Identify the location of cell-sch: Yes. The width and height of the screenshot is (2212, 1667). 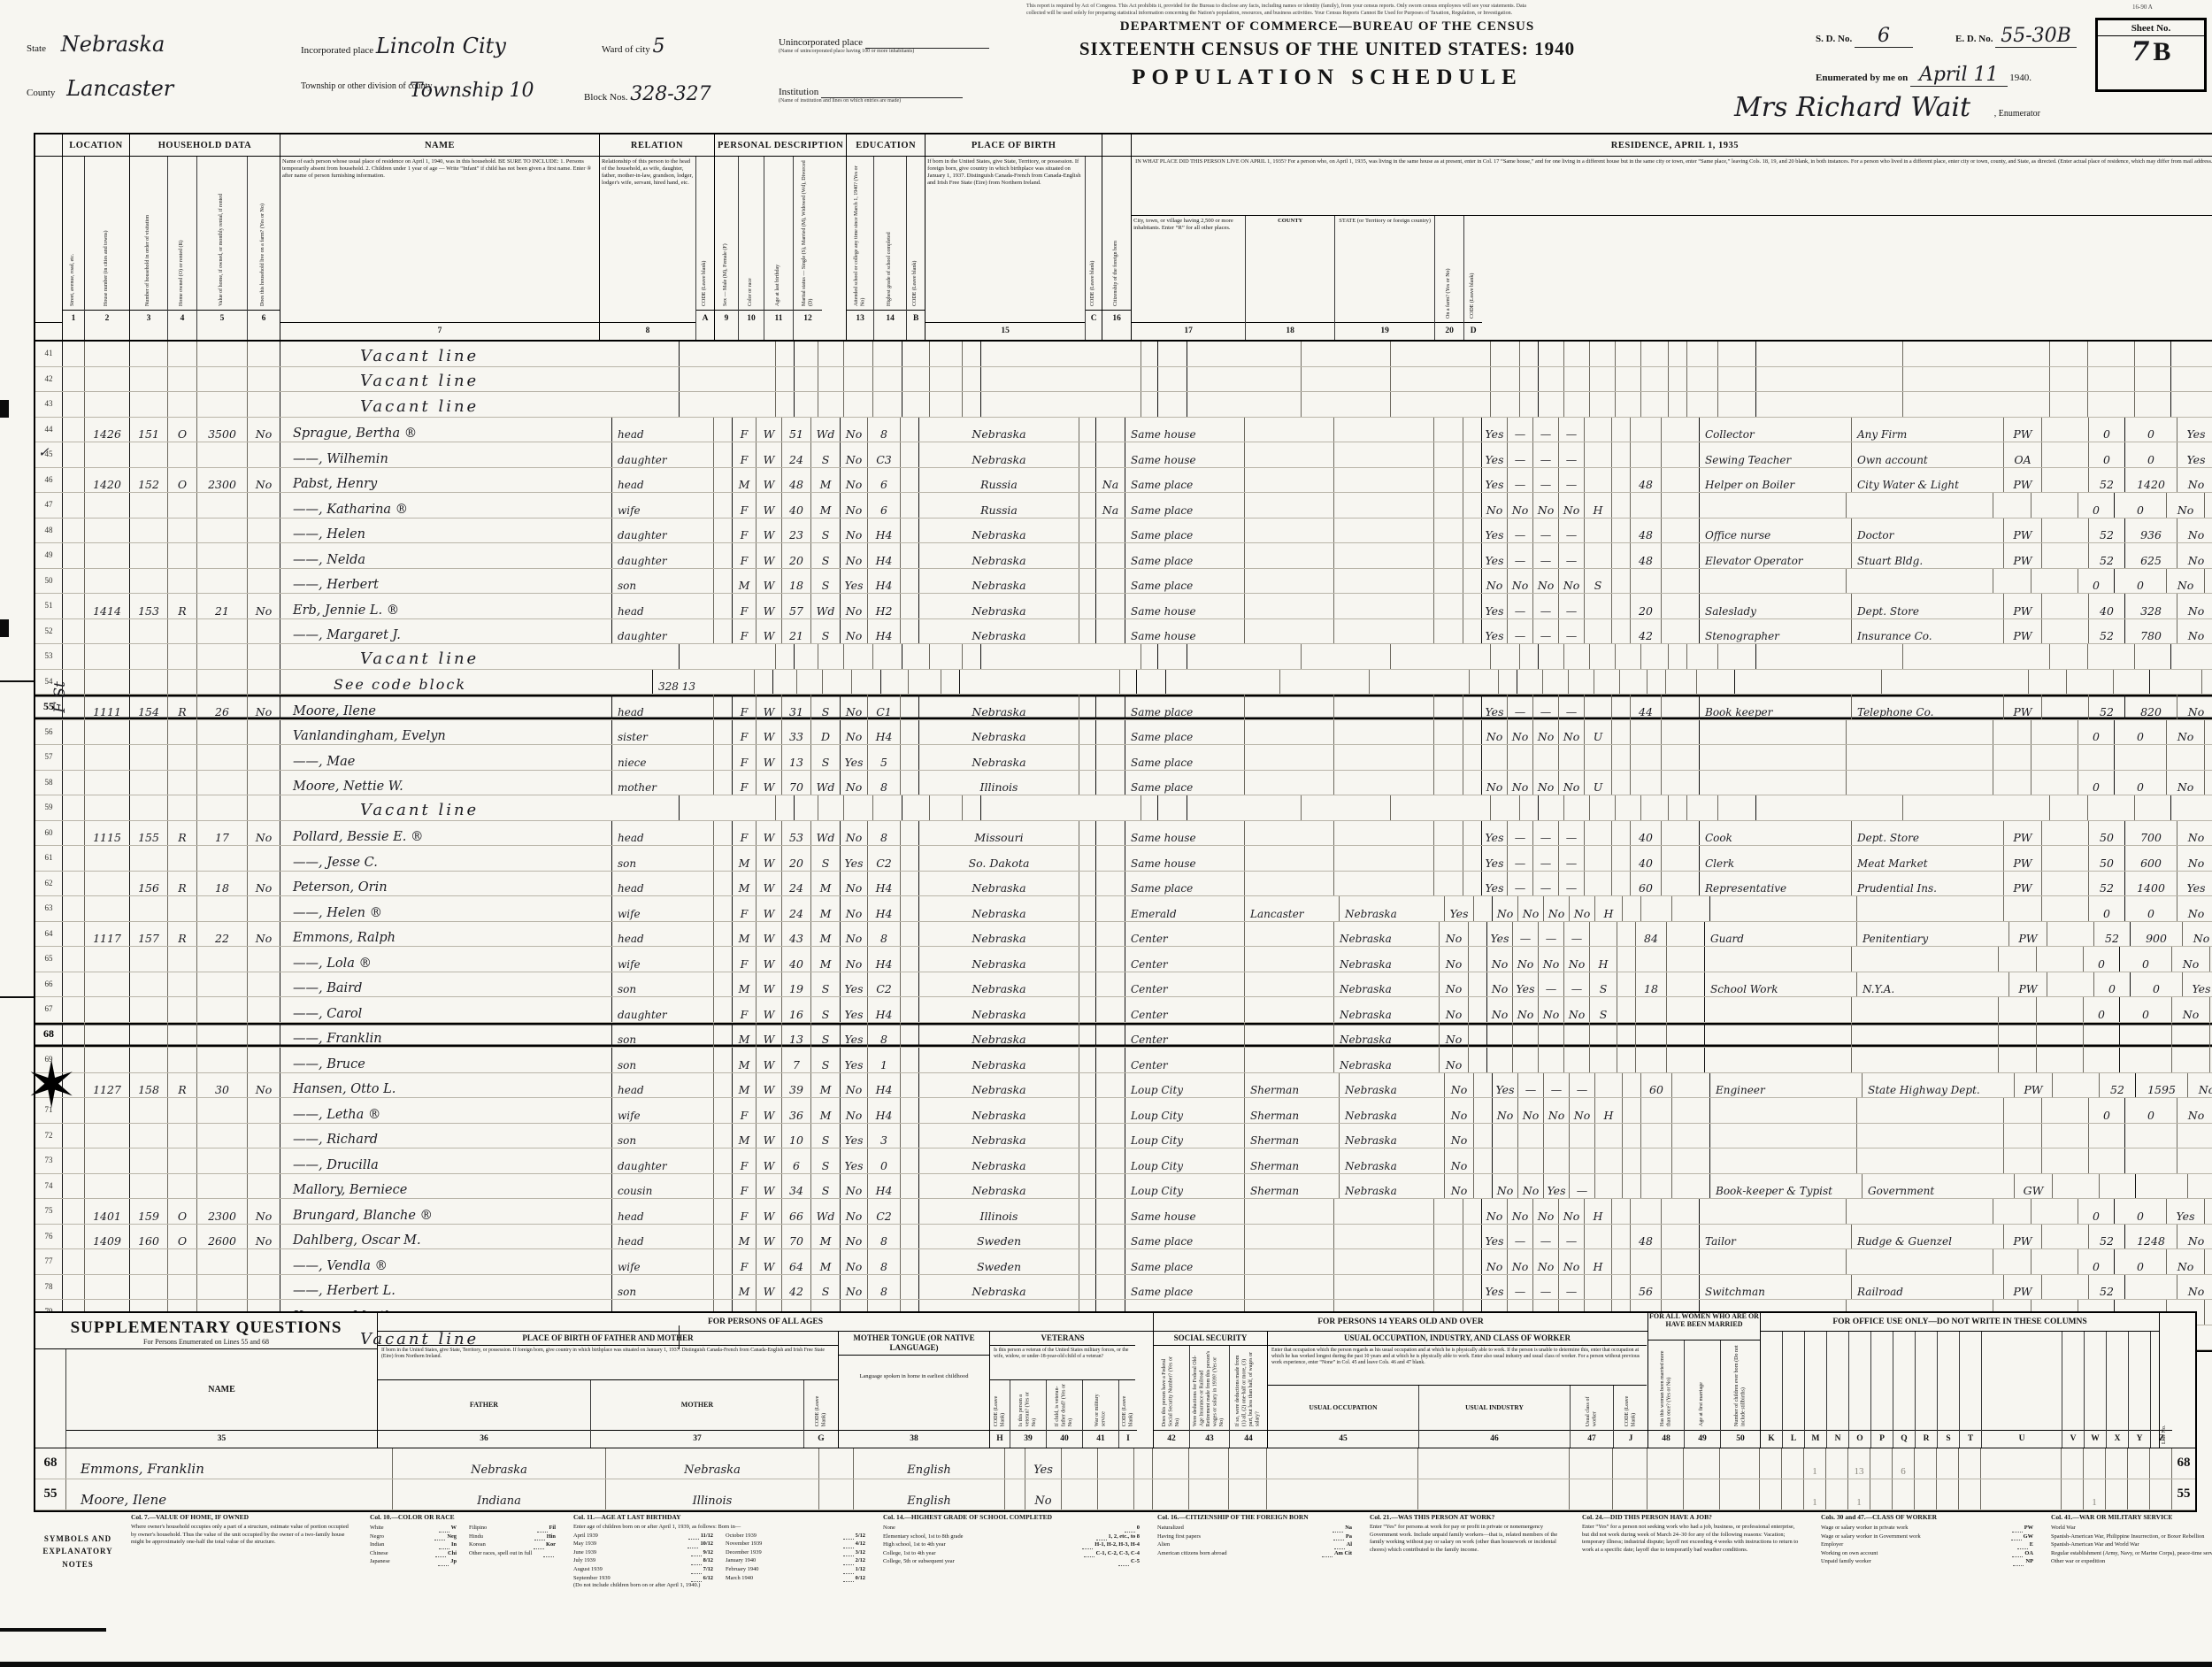
(855, 858).